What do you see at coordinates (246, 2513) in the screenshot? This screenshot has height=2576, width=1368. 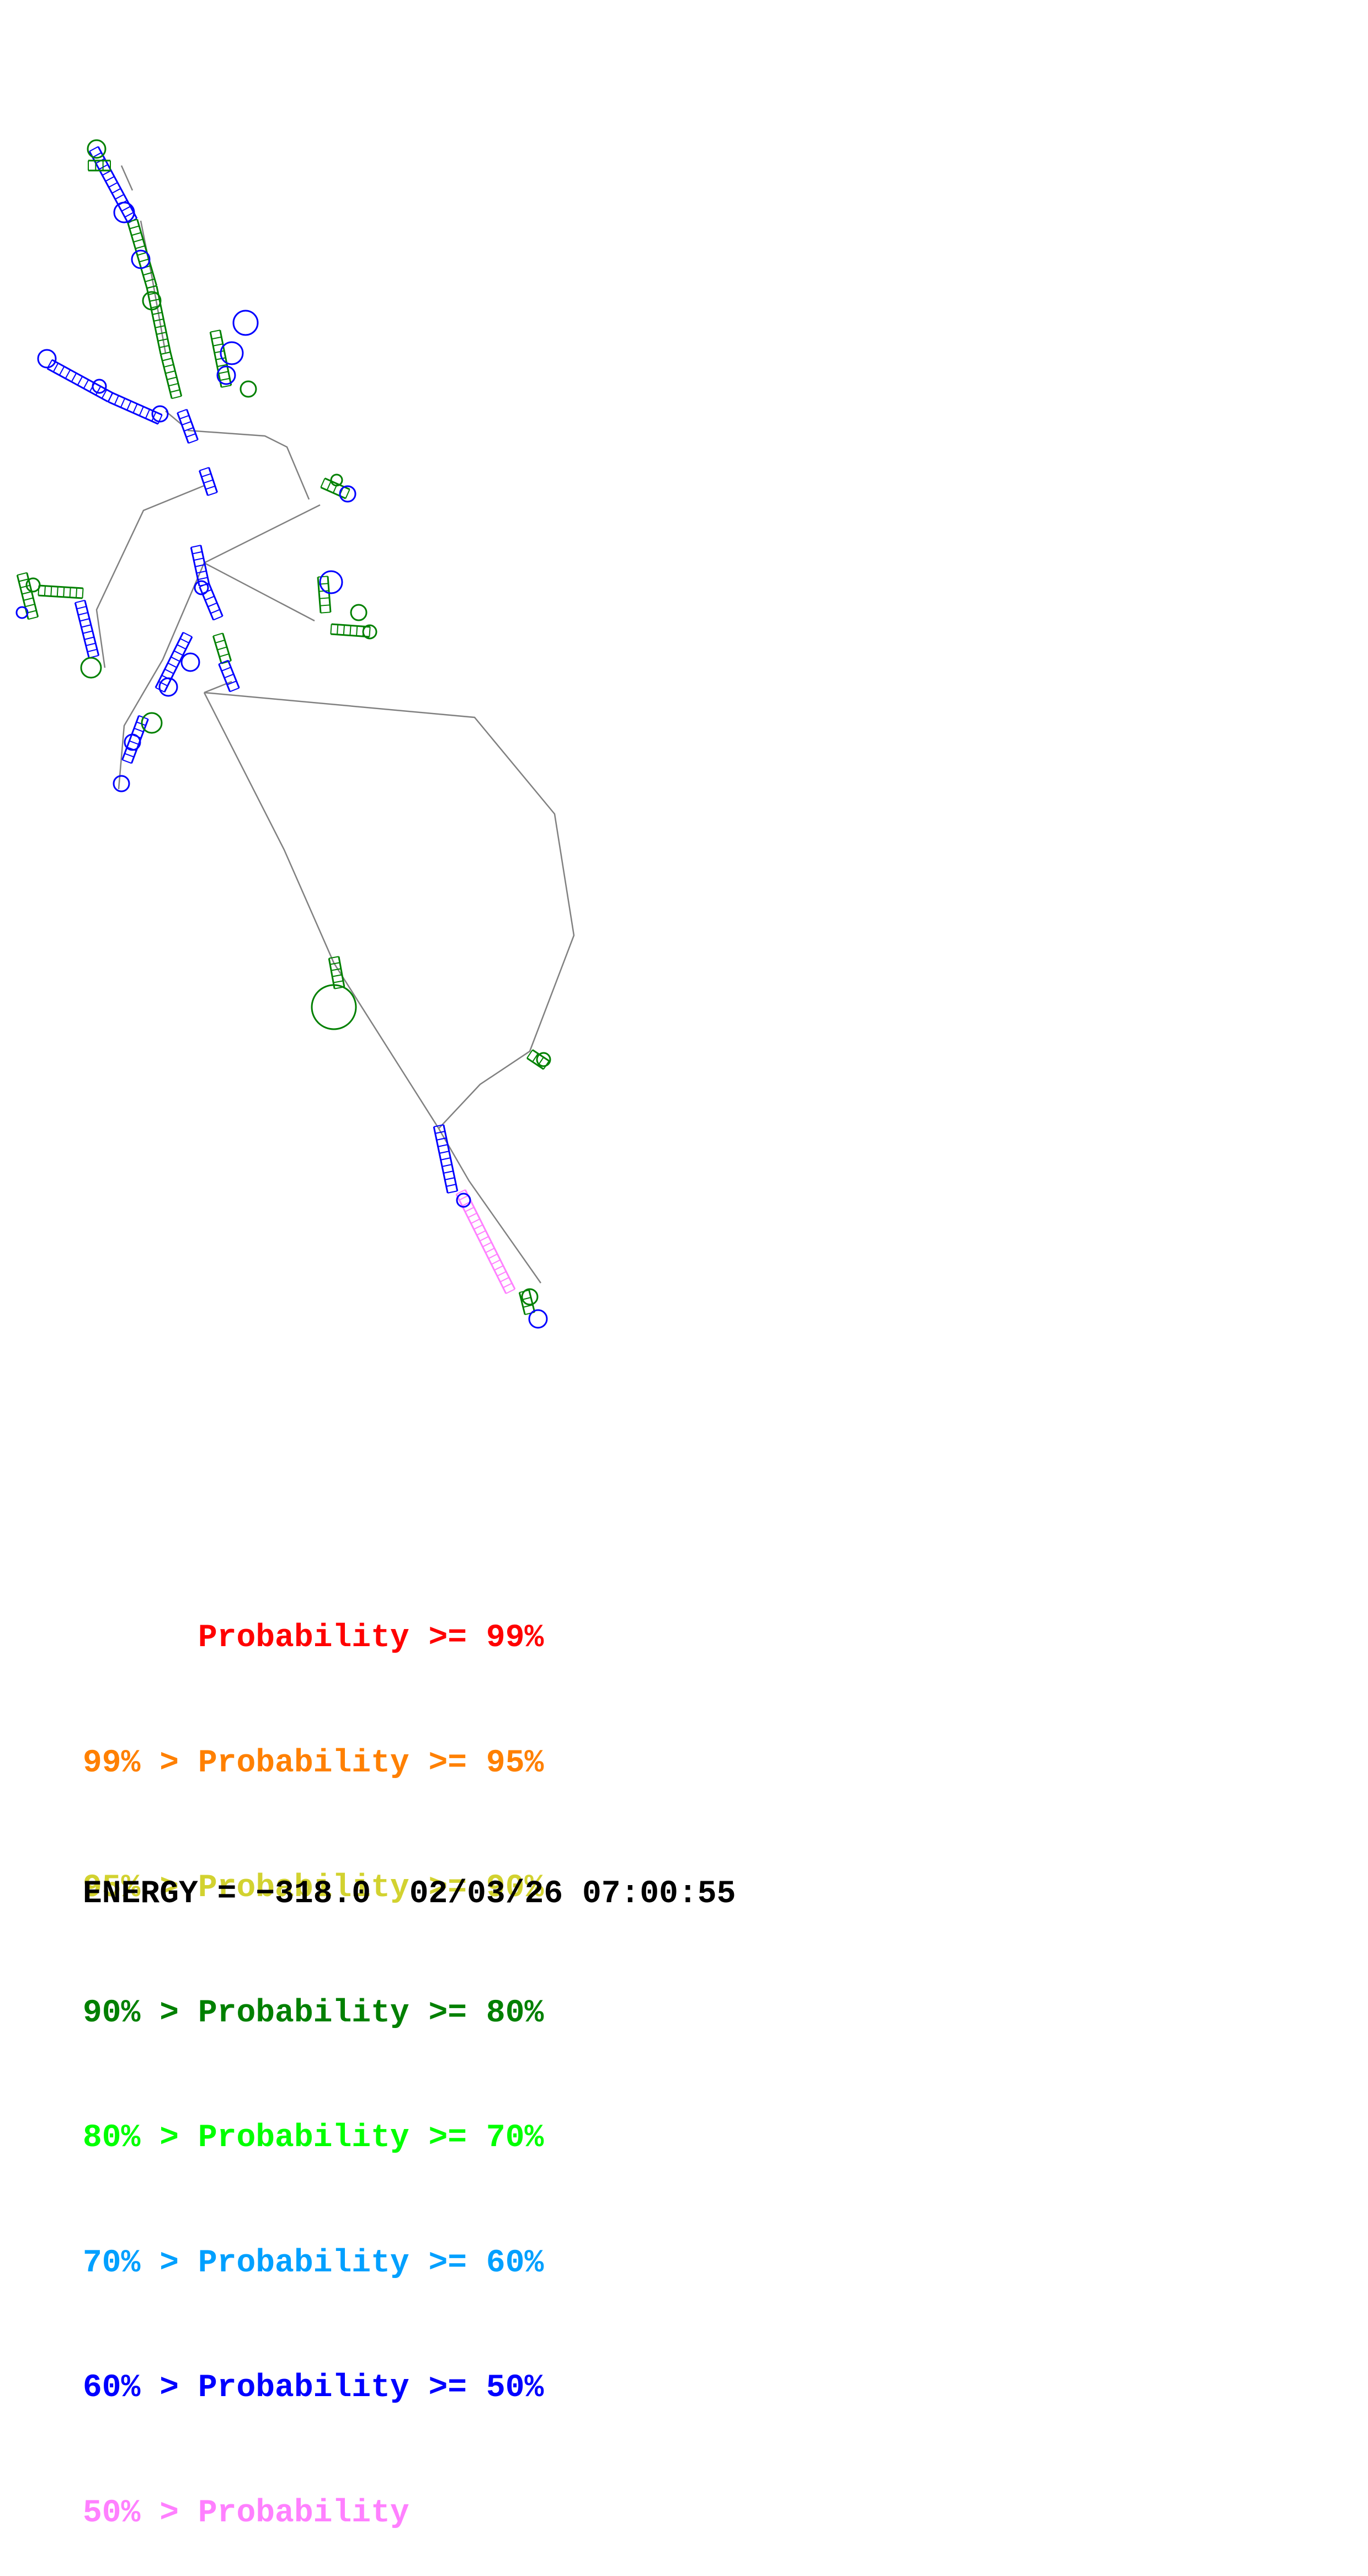 I see `legend-row-below-50: 50% > Probability` at bounding box center [246, 2513].